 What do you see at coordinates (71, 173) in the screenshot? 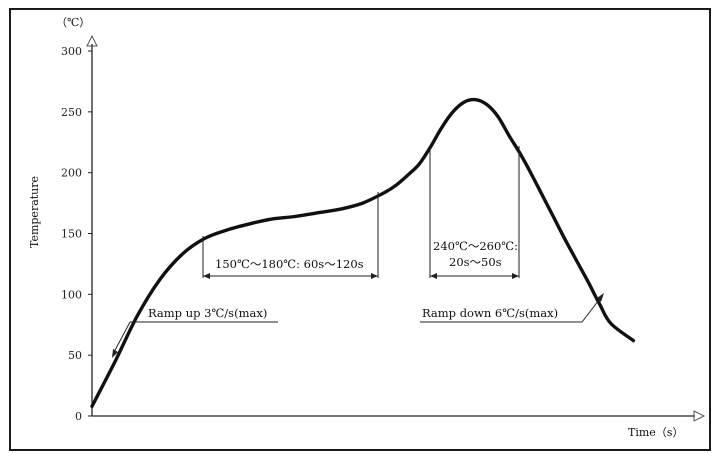
I see `y-tick-label: 200` at bounding box center [71, 173].